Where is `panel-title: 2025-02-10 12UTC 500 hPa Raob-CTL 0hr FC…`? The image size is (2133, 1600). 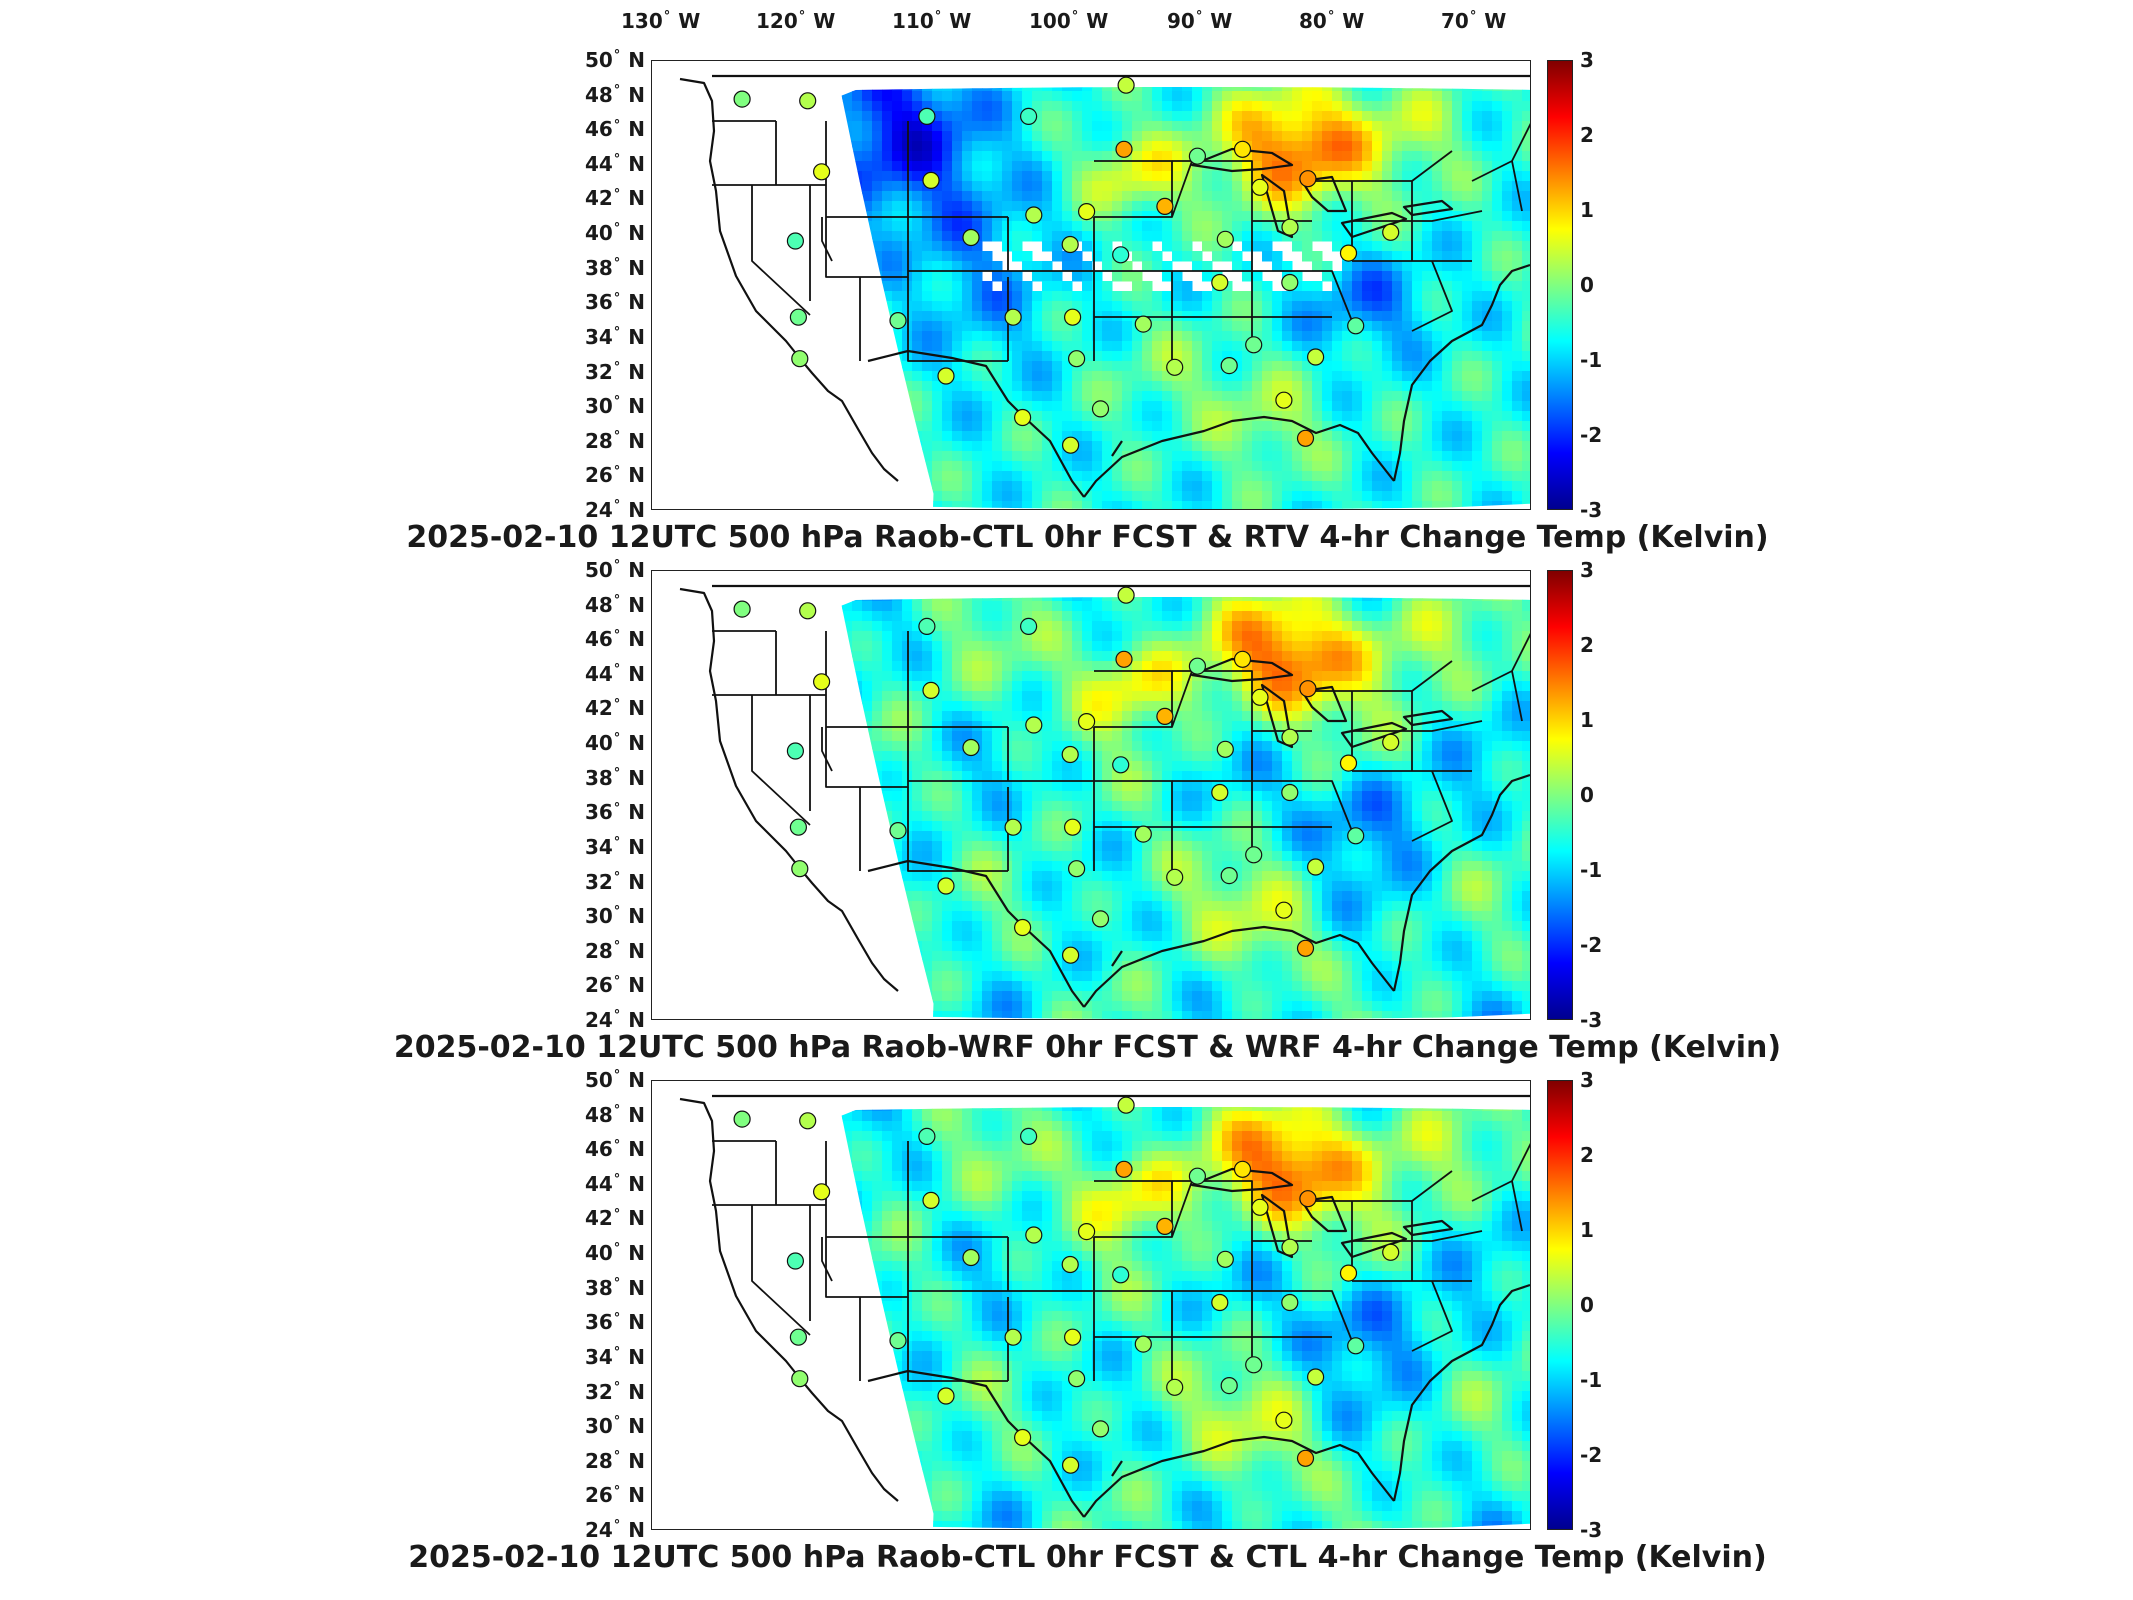 panel-title: 2025-02-10 12UTC 500 hPa Raob-CTL 0hr FC… is located at coordinates (1087, 537).